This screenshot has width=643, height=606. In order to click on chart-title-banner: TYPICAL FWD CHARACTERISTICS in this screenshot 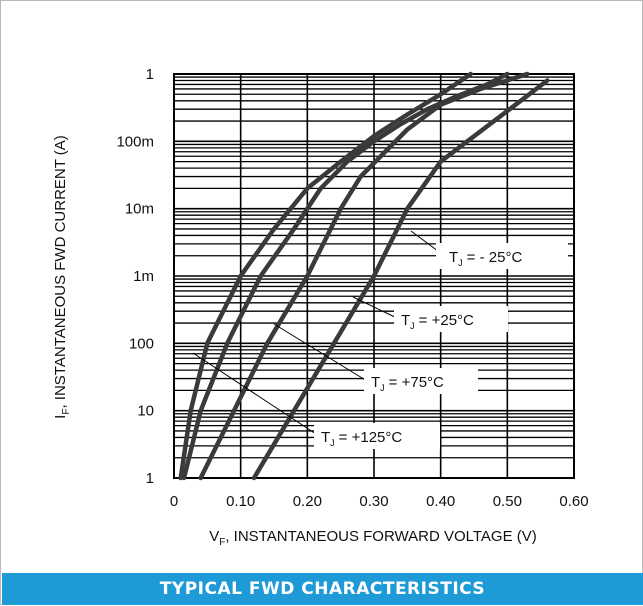, I will do `click(322, 589)`.